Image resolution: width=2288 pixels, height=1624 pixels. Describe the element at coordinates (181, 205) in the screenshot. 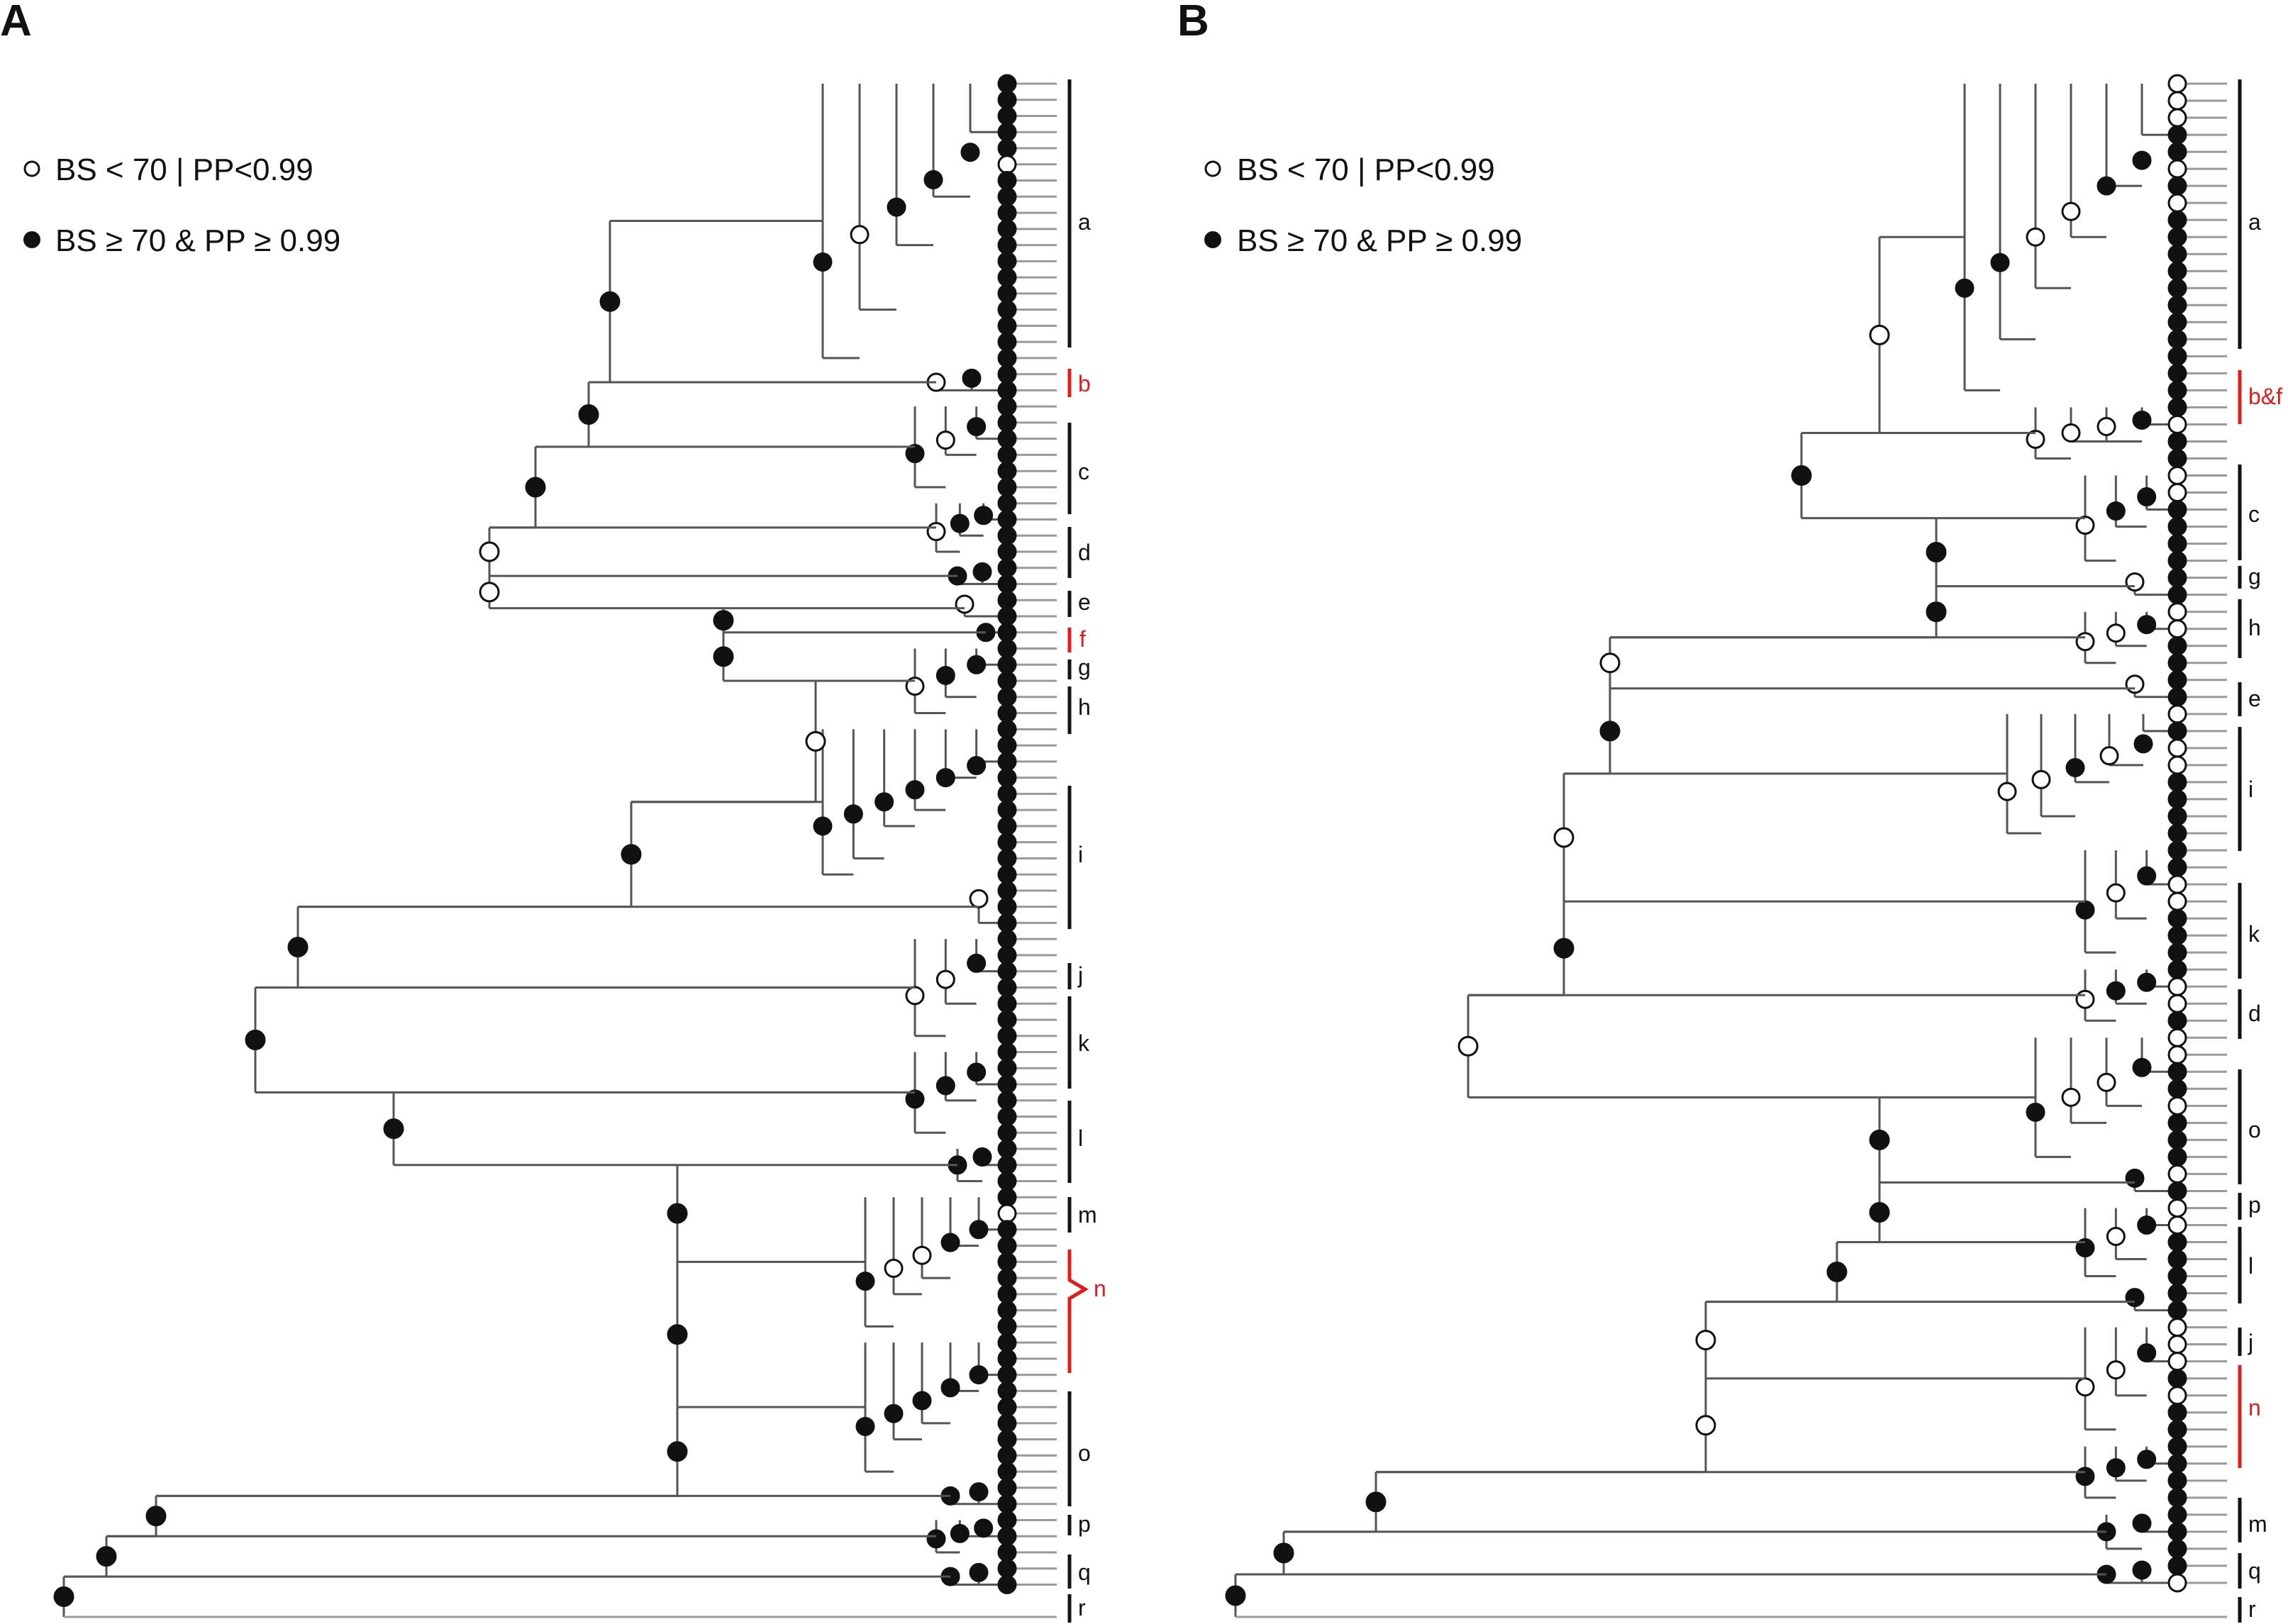

I see `legend-a: BS < 70 | PP<0.99 BS ≥ 70 & PP ≥ 0.99` at that location.